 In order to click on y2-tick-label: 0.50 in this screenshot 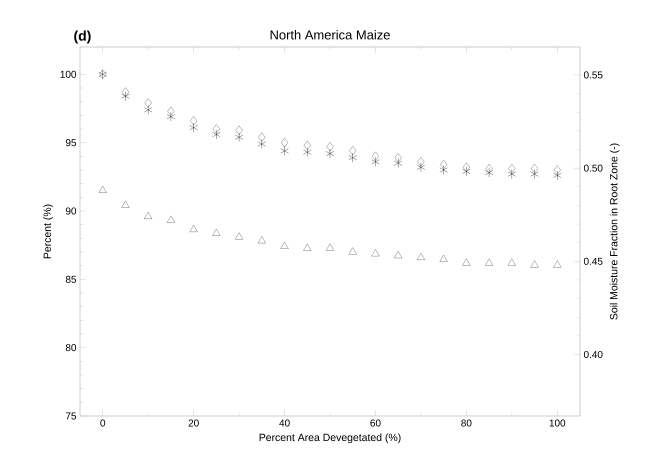, I will do `click(593, 168)`.